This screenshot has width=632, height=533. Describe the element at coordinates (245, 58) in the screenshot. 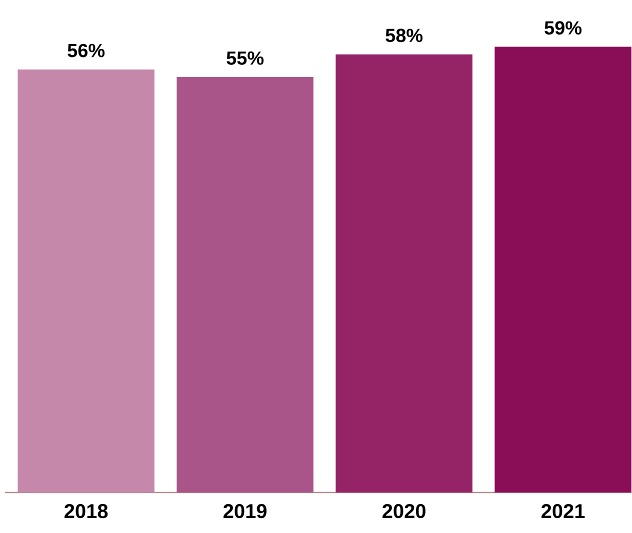

I see `data-label: 55%` at that location.